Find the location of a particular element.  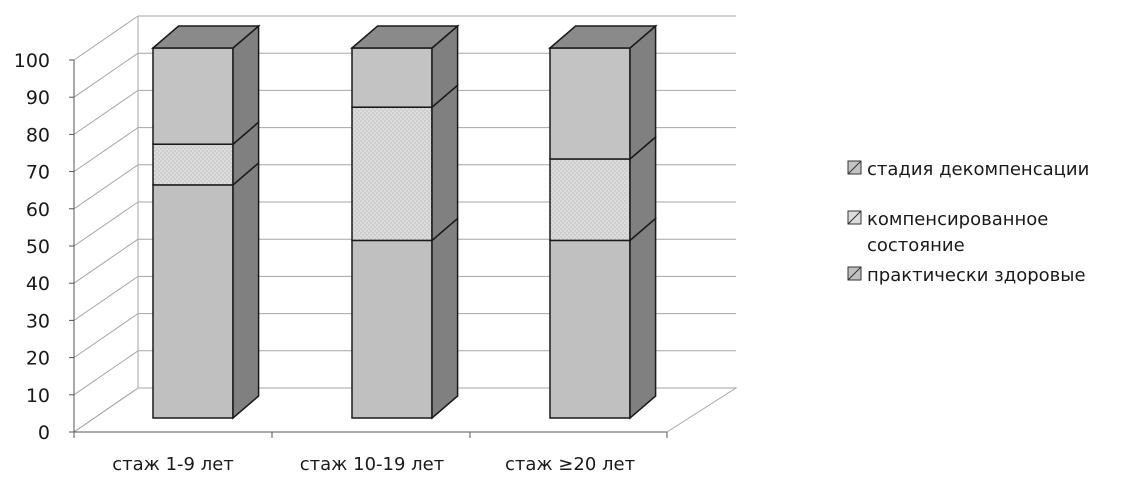

y-tick-label: 40 is located at coordinates (38, 284).